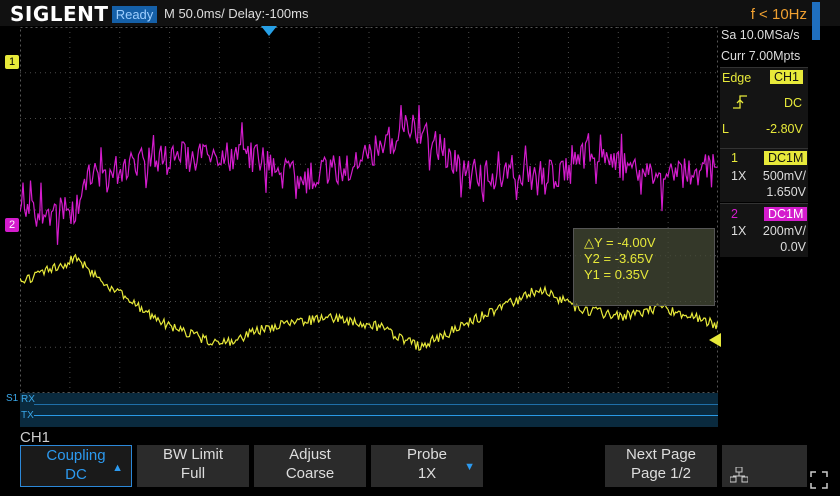 Image resolution: width=840 pixels, height=496 pixels. Describe the element at coordinates (117, 468) in the screenshot. I see `arrow-up-icon: ▲` at that location.